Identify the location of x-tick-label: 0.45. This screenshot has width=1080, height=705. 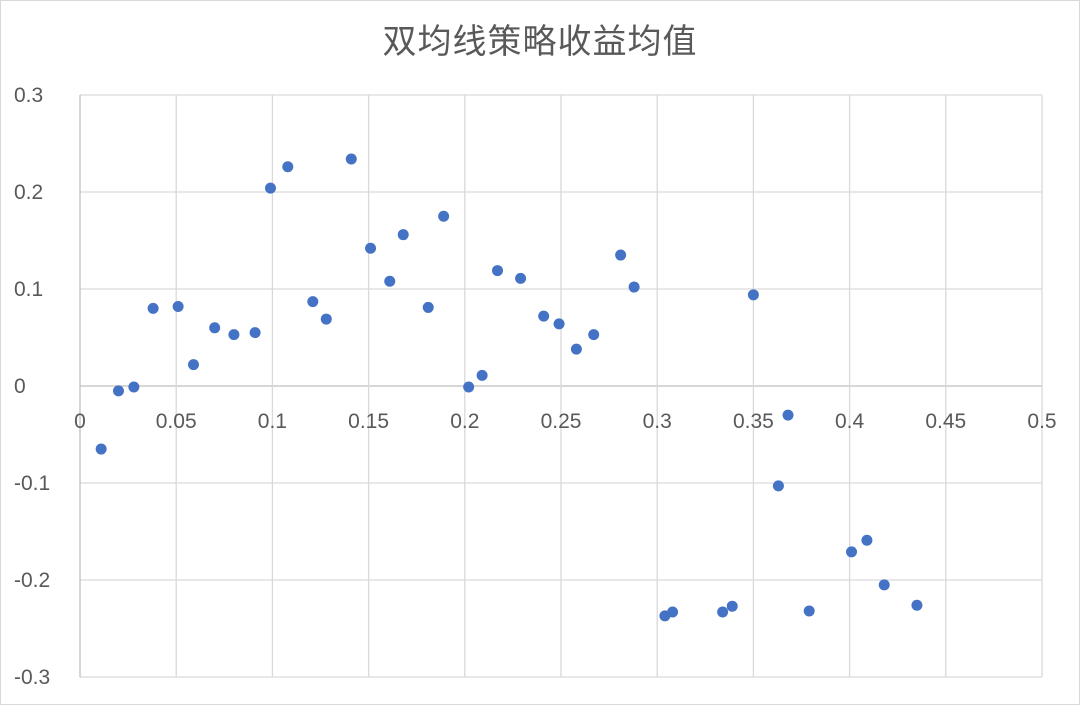
(945, 421).